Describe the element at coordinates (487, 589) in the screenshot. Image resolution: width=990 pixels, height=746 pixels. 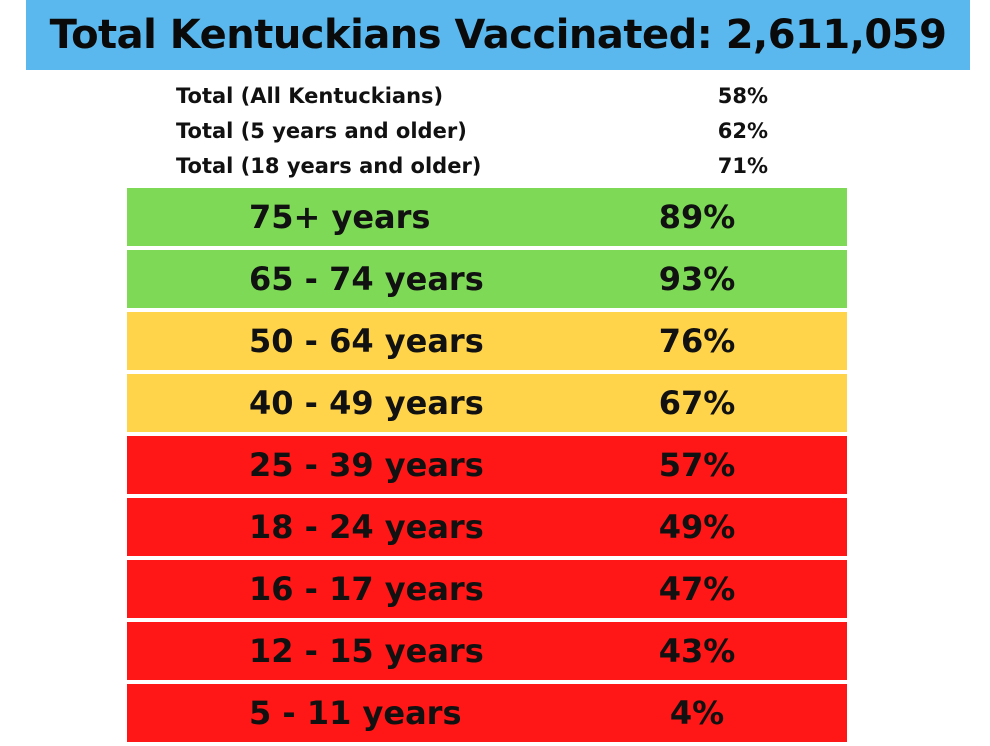
I see `age-group-row: 16 - 17 years 47%` at that location.